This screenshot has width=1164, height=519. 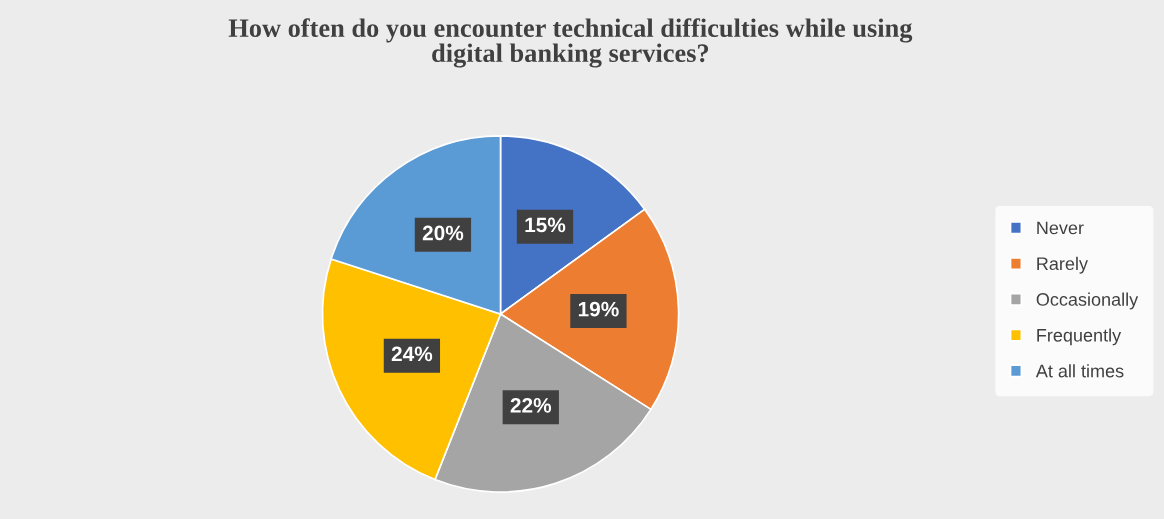 I want to click on legend-label: Never, so click(x=1060, y=228).